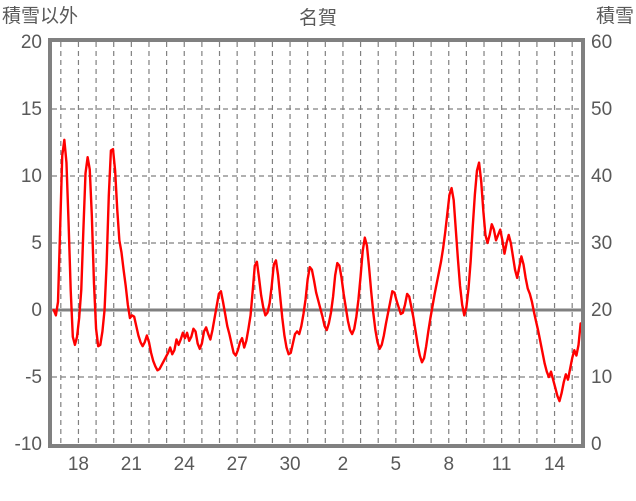 This screenshot has width=636, height=501. What do you see at coordinates (31, 109) in the screenshot?
I see `left-tick-label: 15` at bounding box center [31, 109].